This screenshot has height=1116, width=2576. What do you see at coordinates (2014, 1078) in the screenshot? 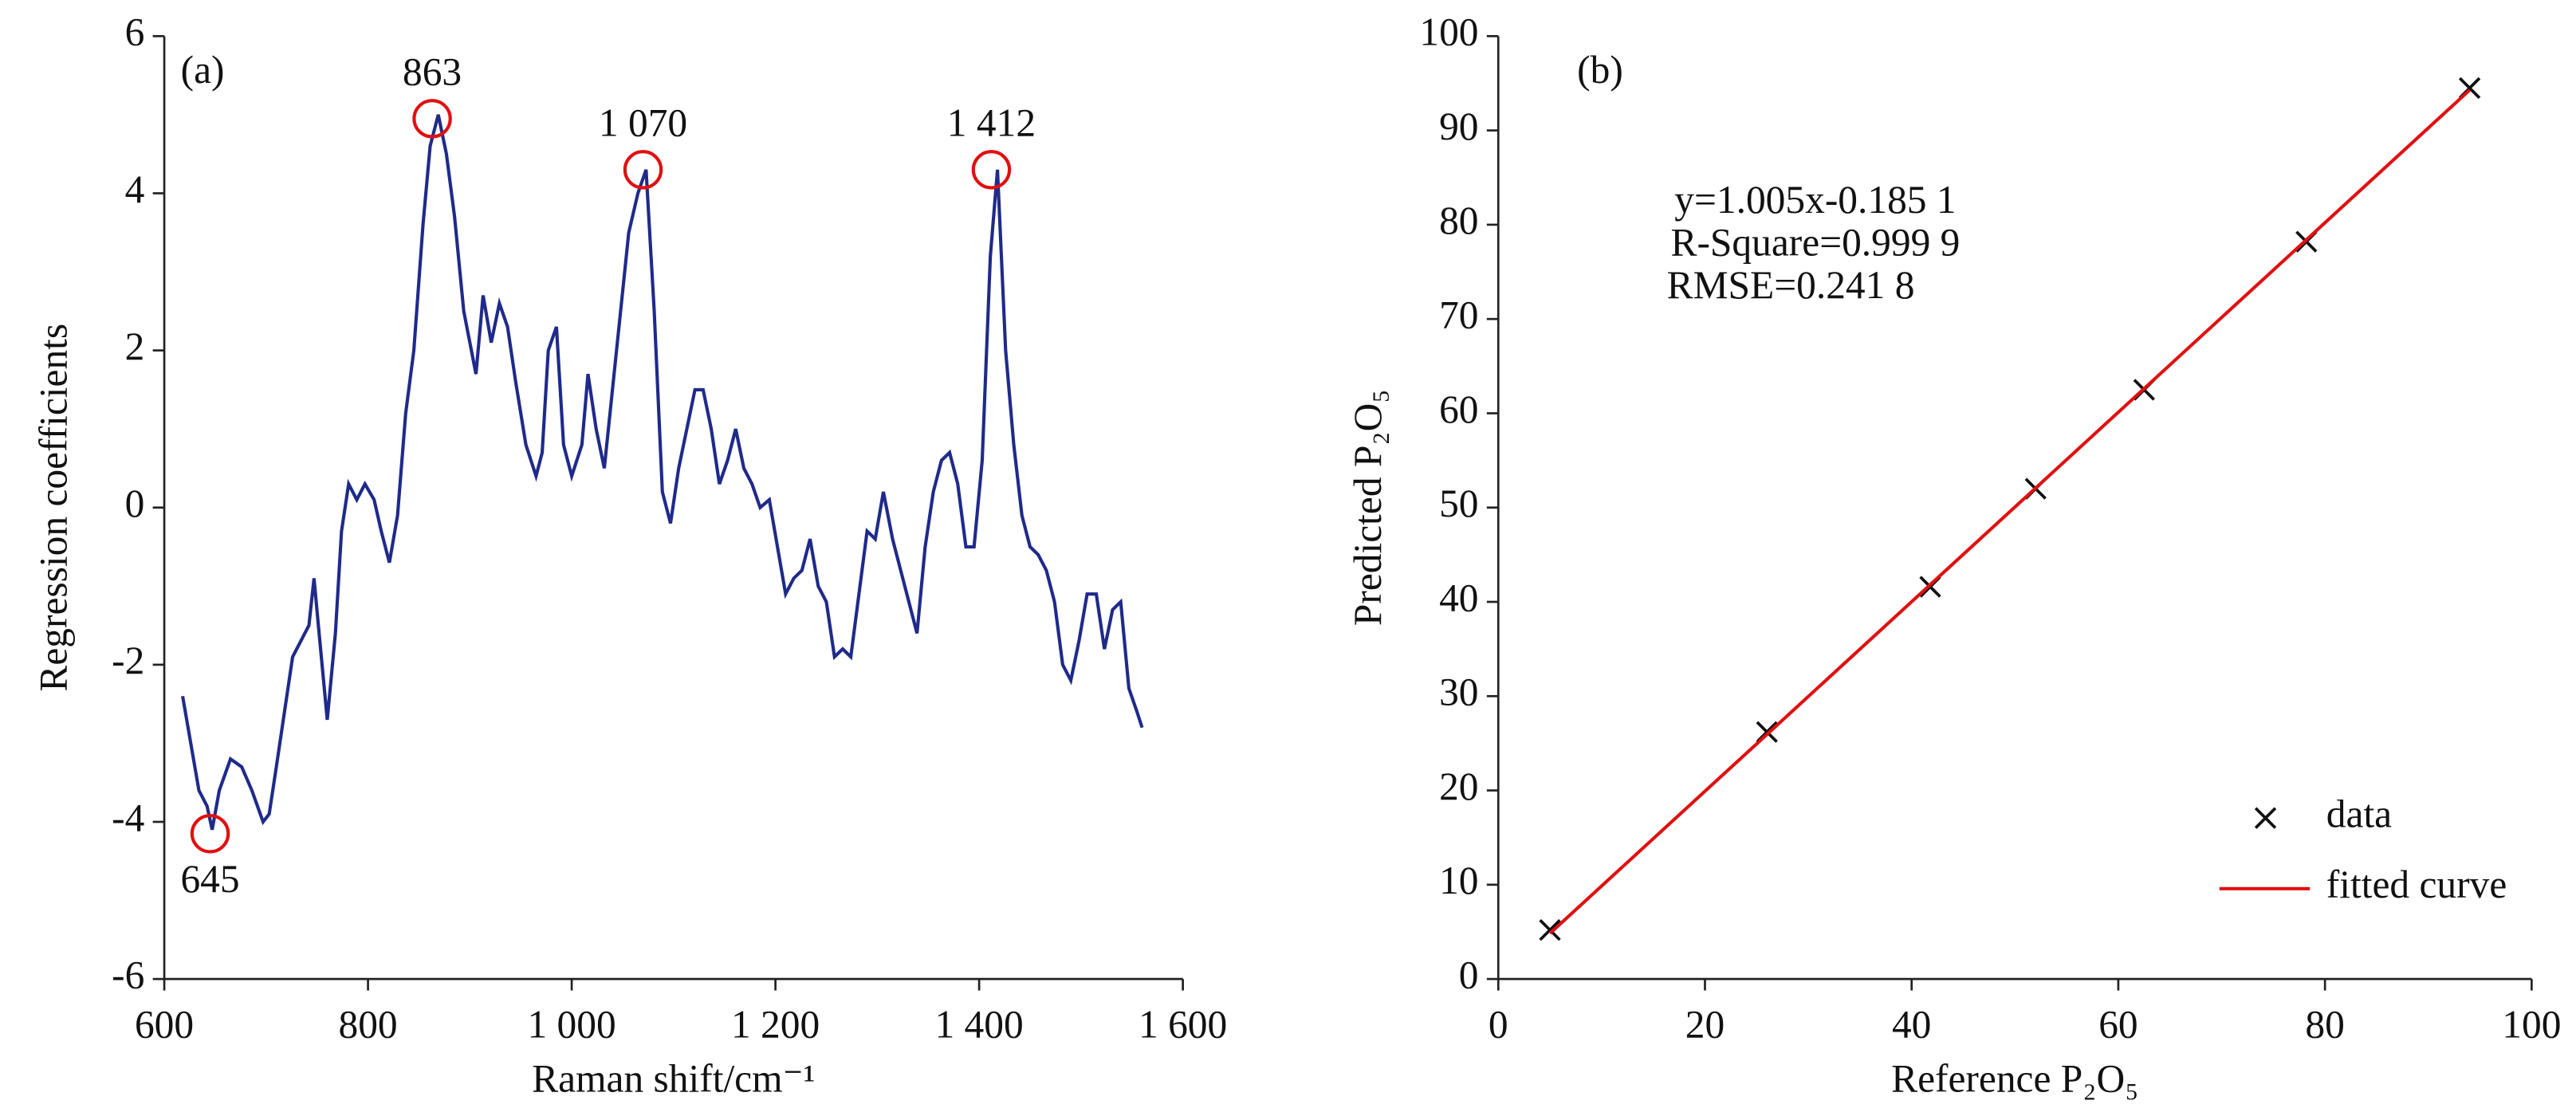
I see `x-axis-title: Reference P₂O₅` at bounding box center [2014, 1078].